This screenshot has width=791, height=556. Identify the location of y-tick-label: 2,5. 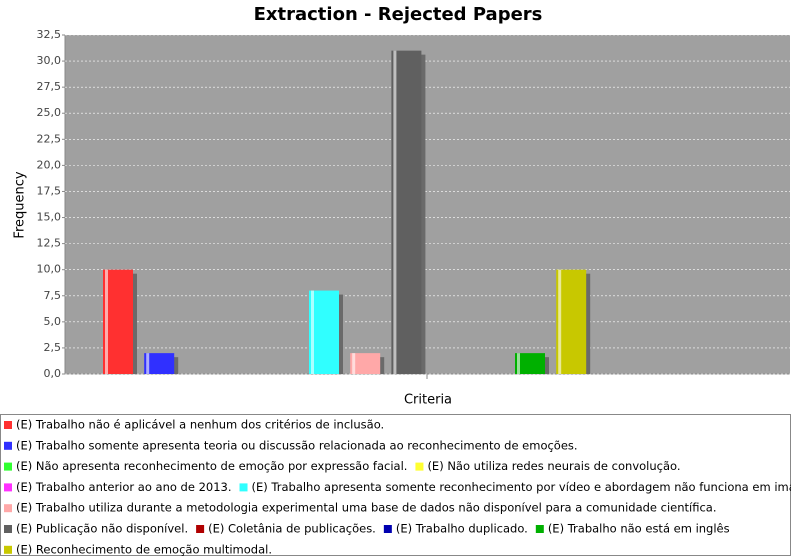
(53, 347).